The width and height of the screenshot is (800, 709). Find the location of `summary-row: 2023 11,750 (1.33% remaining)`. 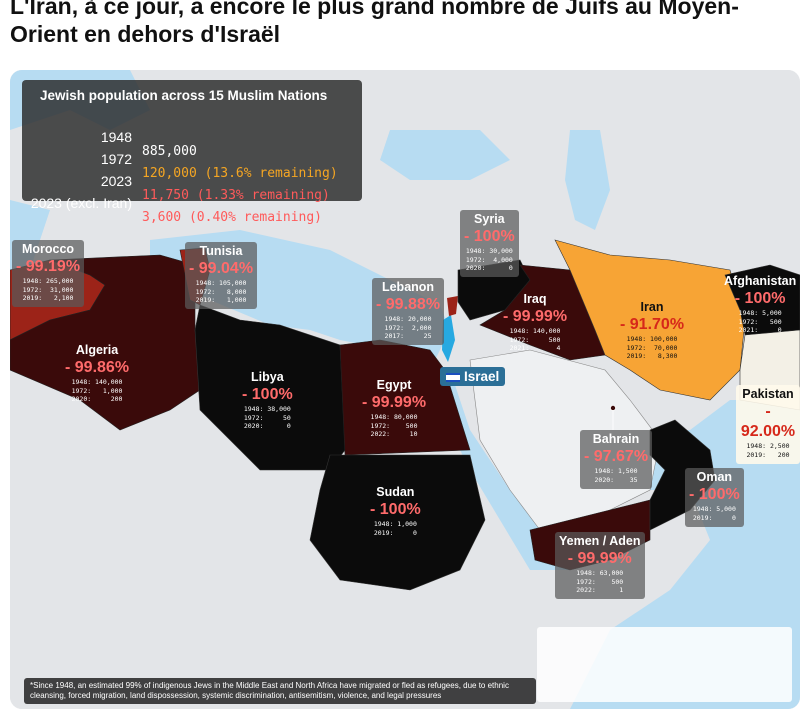

summary-row: 2023 11,750 (1.33% remaining) is located at coordinates (176, 188).